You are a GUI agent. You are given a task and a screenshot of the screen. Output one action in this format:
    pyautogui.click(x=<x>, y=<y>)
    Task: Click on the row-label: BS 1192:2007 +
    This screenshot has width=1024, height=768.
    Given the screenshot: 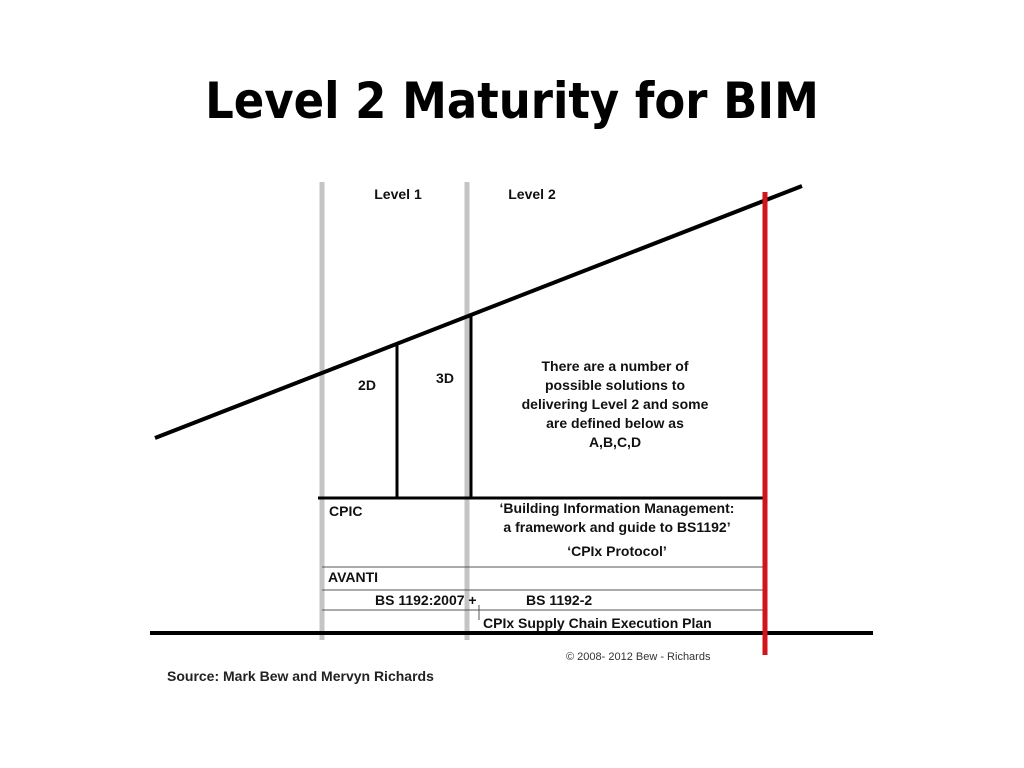 What is the action you would take?
    pyautogui.click(x=426, y=600)
    